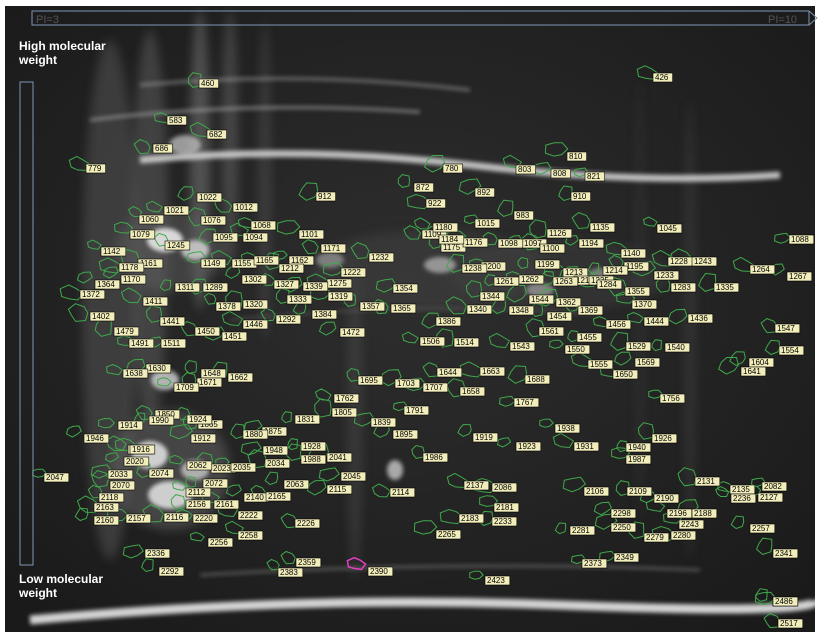  What do you see at coordinates (521, 346) in the screenshot?
I see `spot-label-text: 1543` at bounding box center [521, 346].